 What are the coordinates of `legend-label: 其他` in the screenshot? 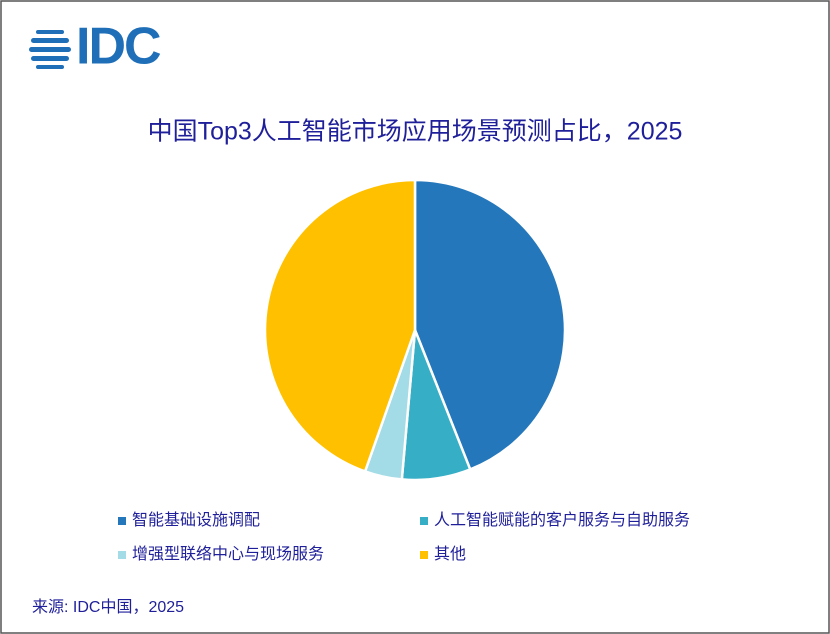 It's located at (450, 554).